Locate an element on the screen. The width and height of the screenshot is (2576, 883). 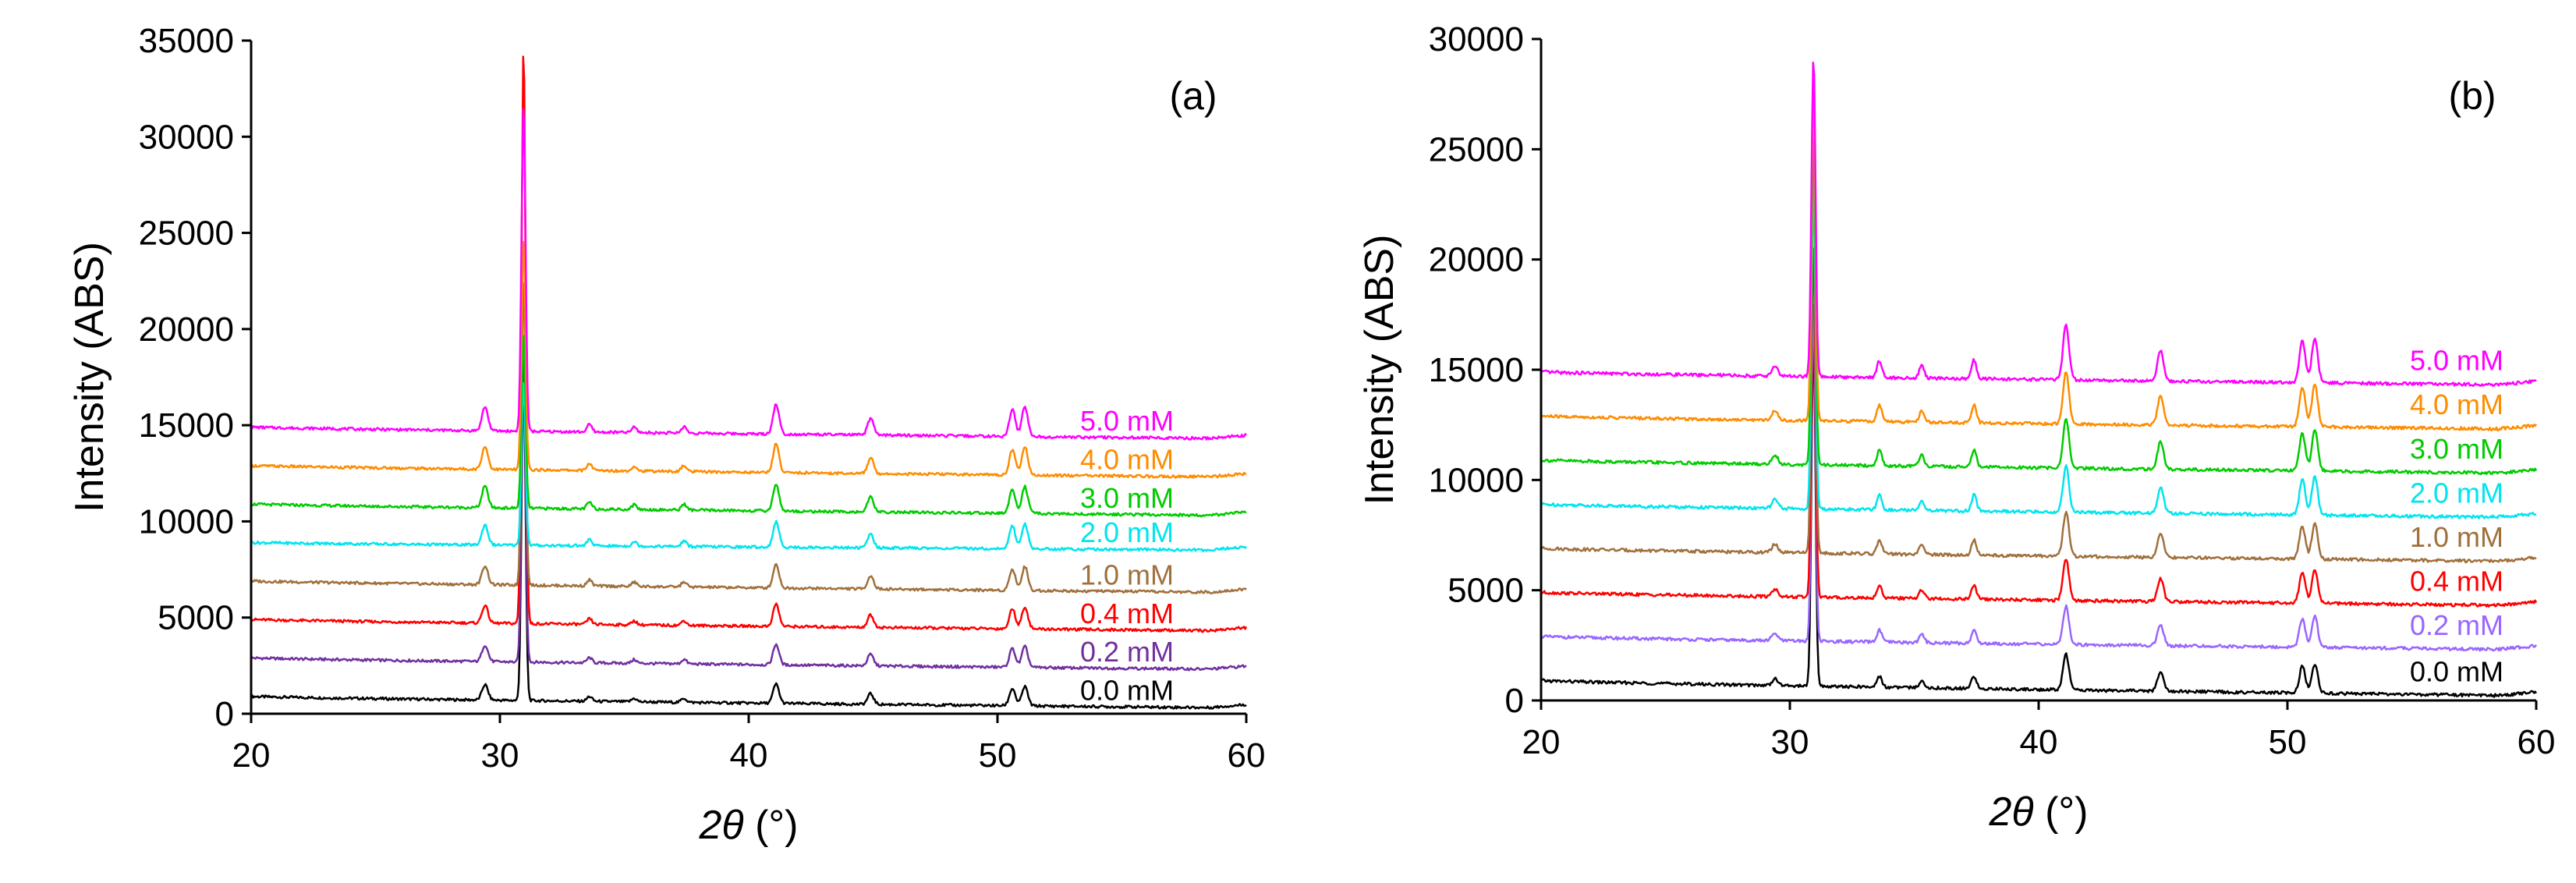
y-tick-label: 35000 is located at coordinates (187, 41).